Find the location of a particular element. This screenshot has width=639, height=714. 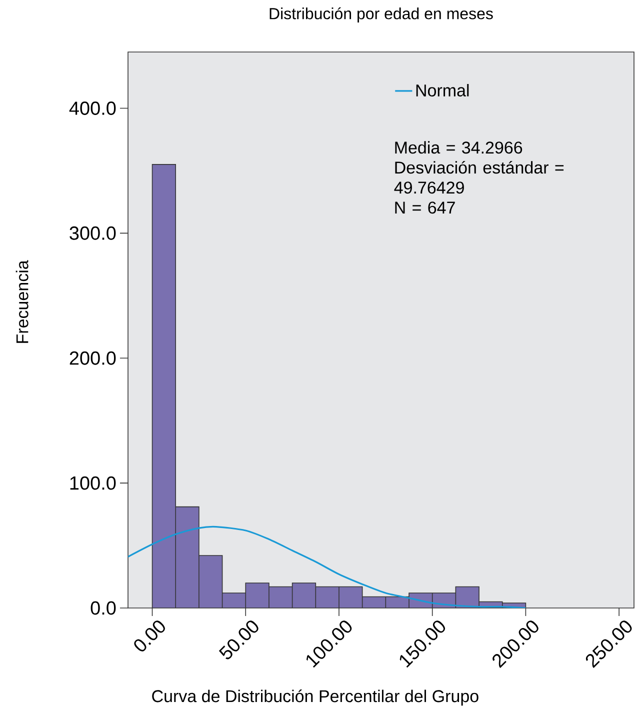

x-axis-title: Curva de Distribución Percentilar del Grupo is located at coordinates (315, 698).